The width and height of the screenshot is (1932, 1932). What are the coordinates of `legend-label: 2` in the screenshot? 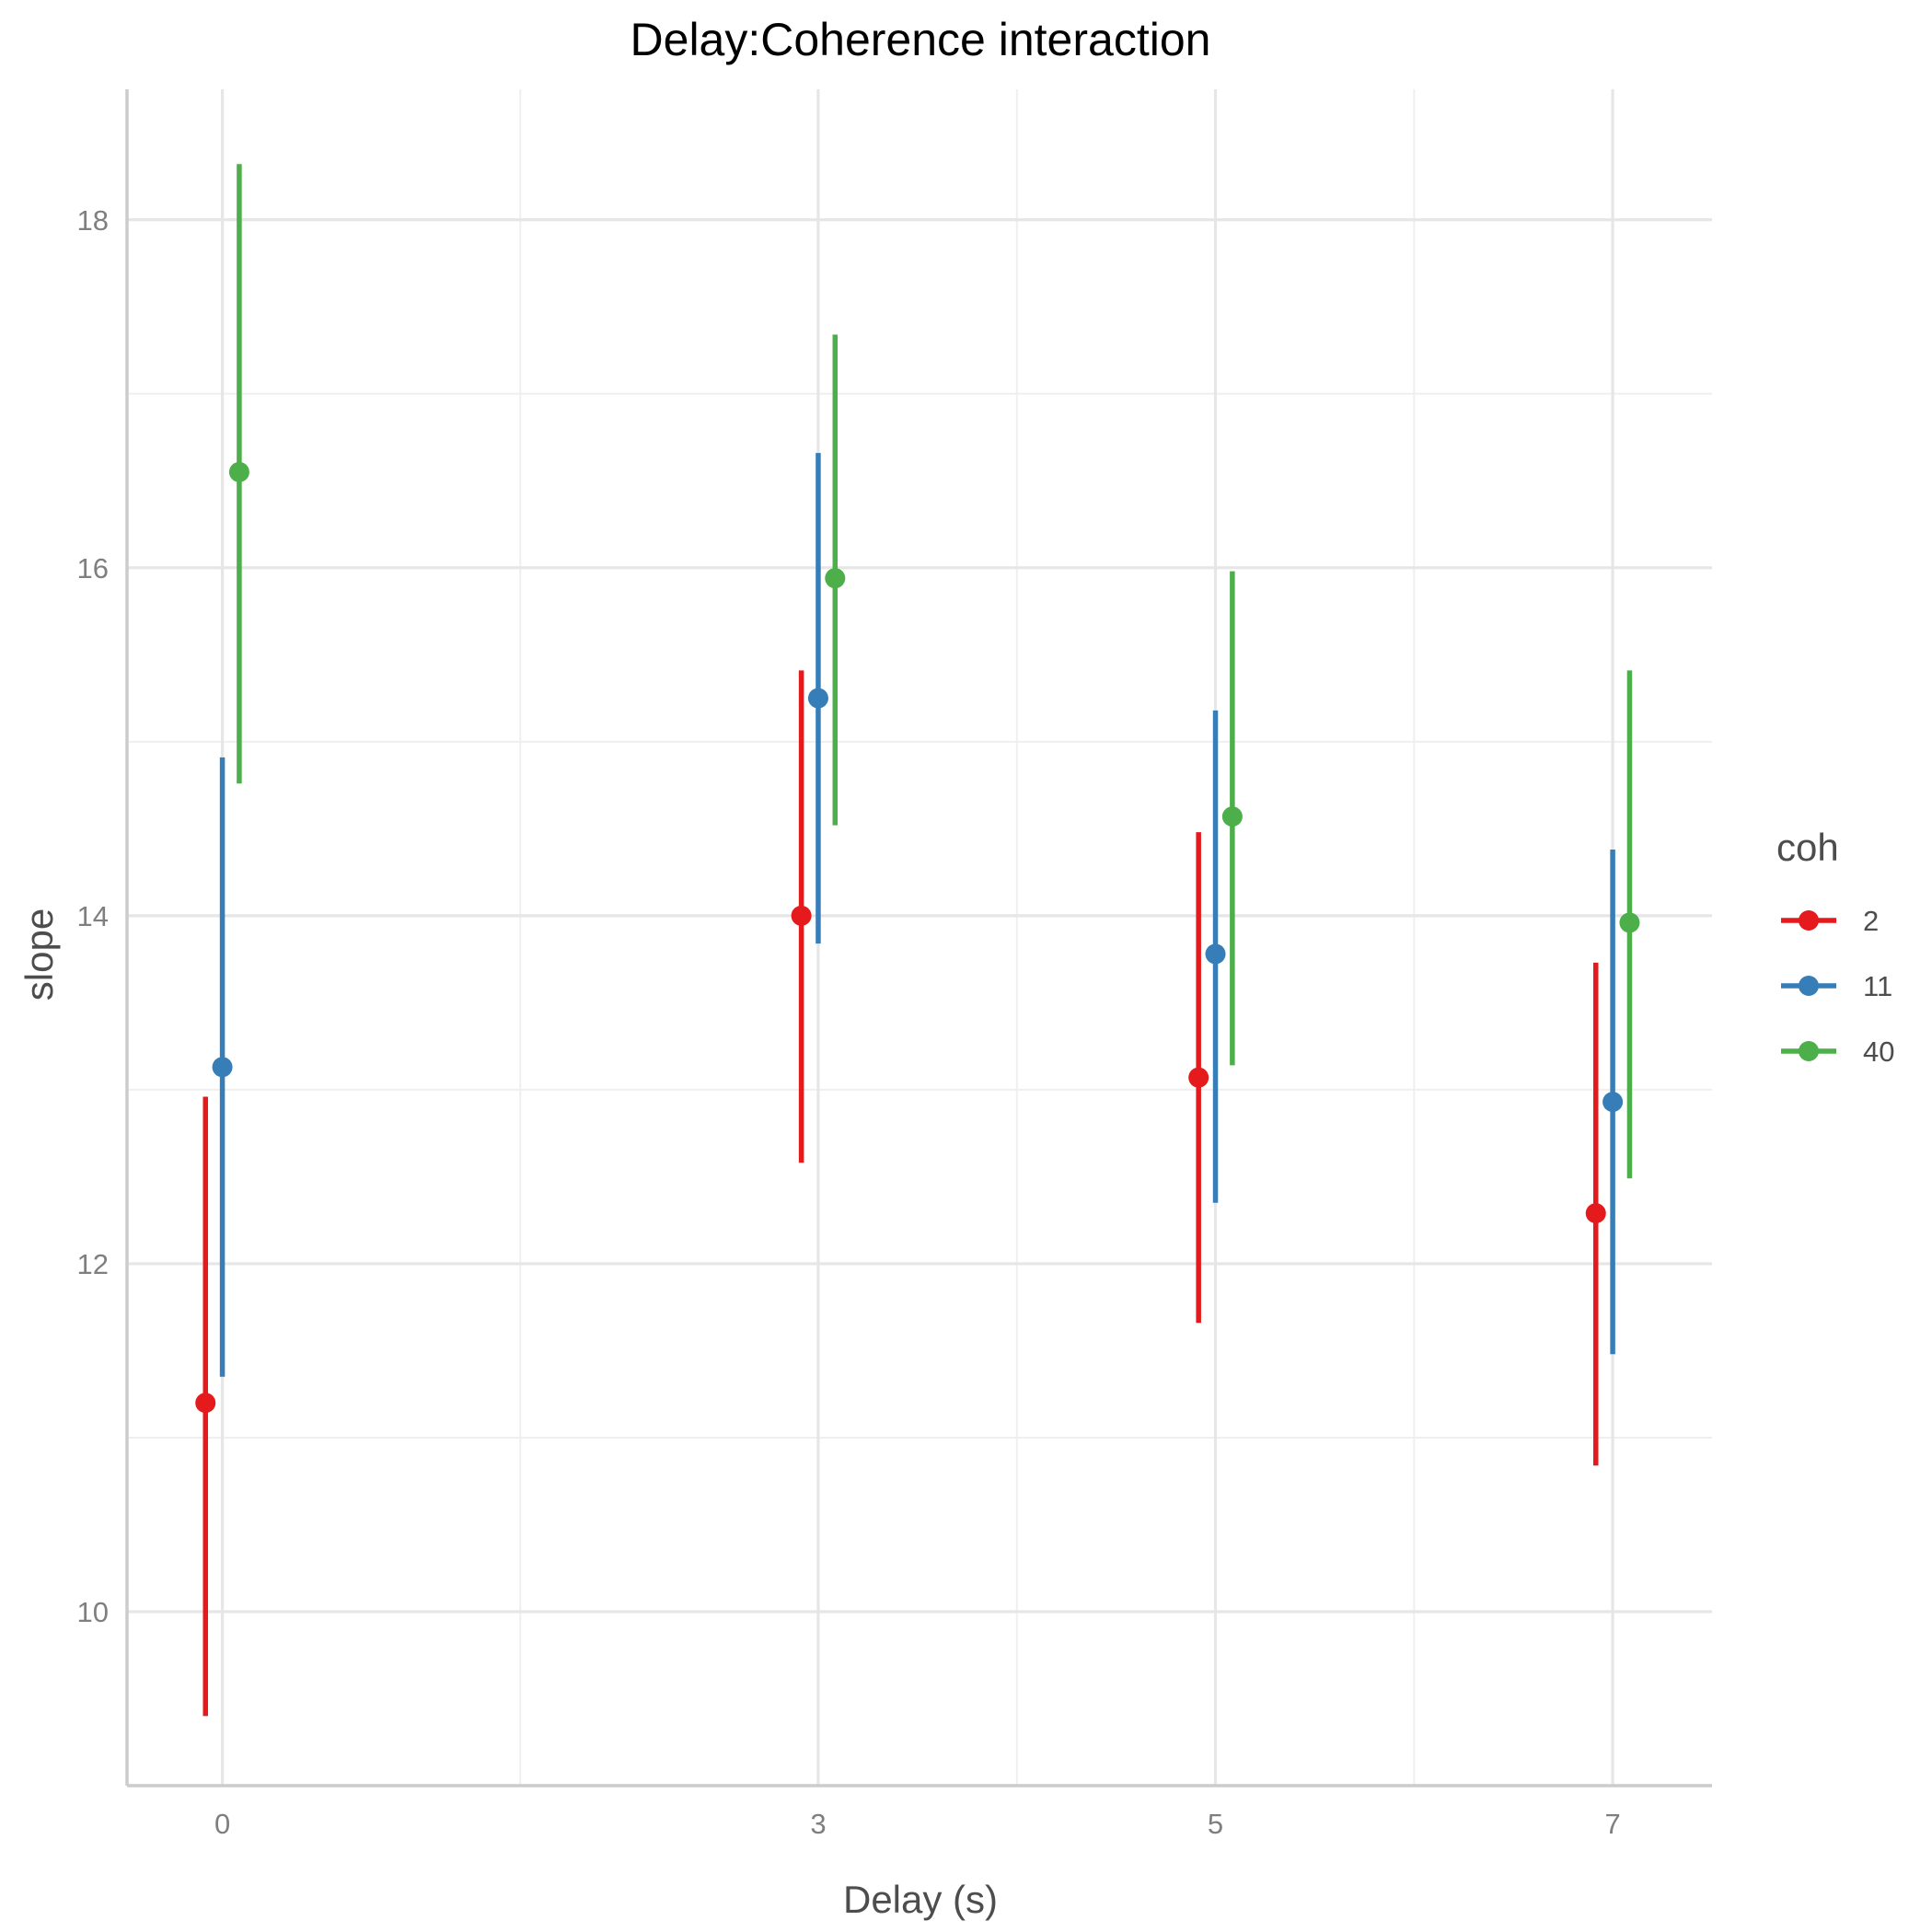 It's located at (1871, 921).